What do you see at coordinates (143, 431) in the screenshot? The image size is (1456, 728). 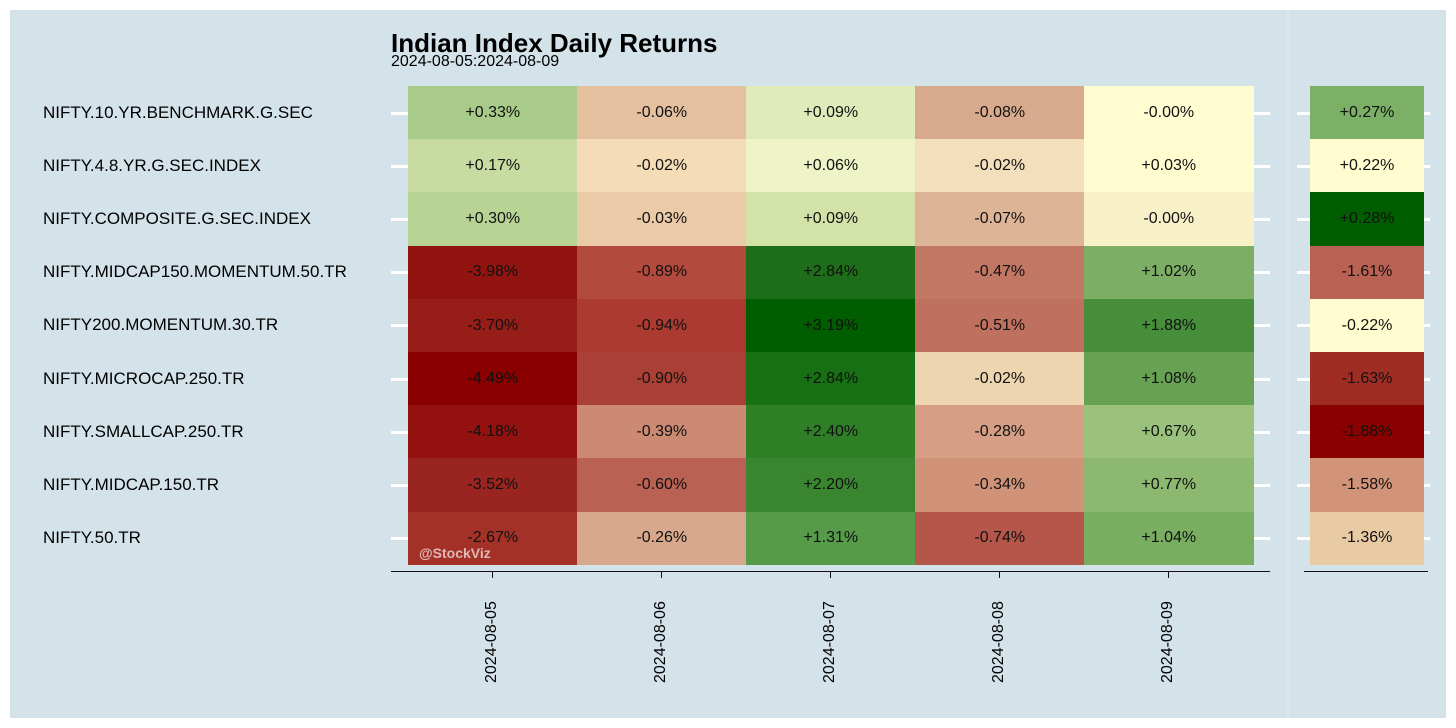 I see `row-label: NIFTY.SMALLCAP.250.TR` at bounding box center [143, 431].